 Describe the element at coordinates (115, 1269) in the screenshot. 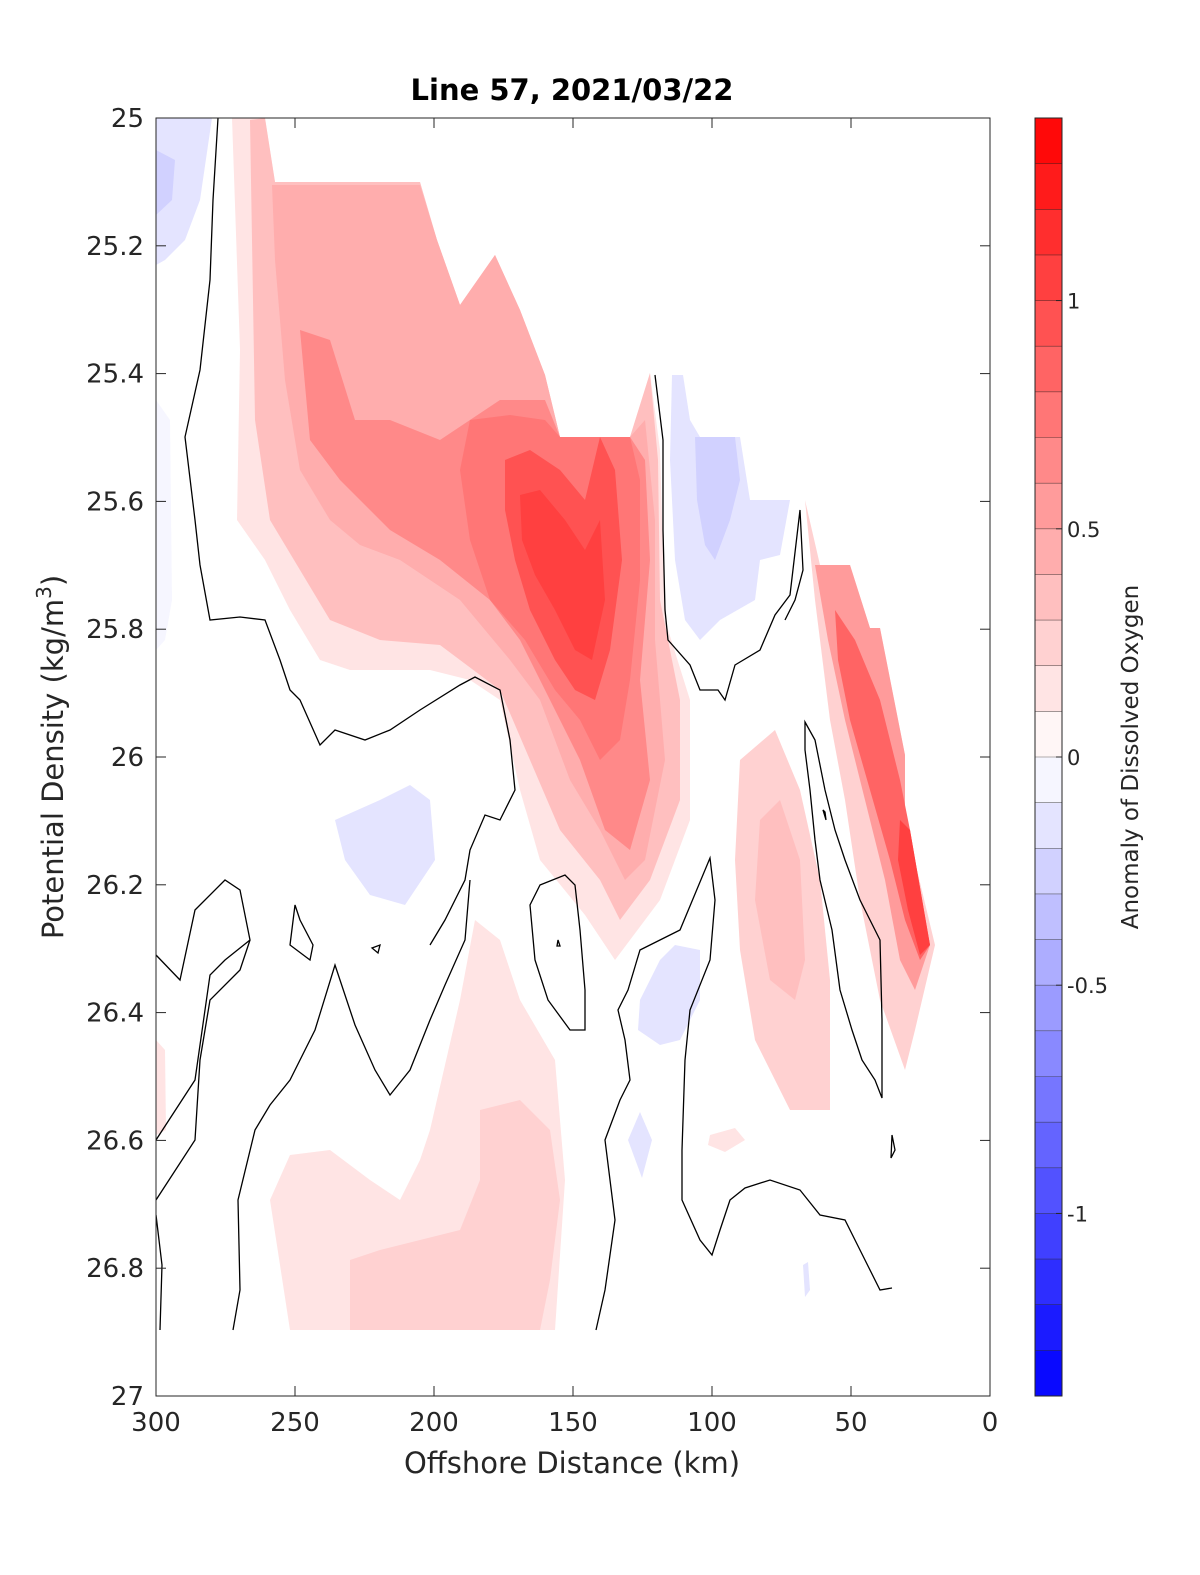

I see `y-tick-label: 26.8` at that location.